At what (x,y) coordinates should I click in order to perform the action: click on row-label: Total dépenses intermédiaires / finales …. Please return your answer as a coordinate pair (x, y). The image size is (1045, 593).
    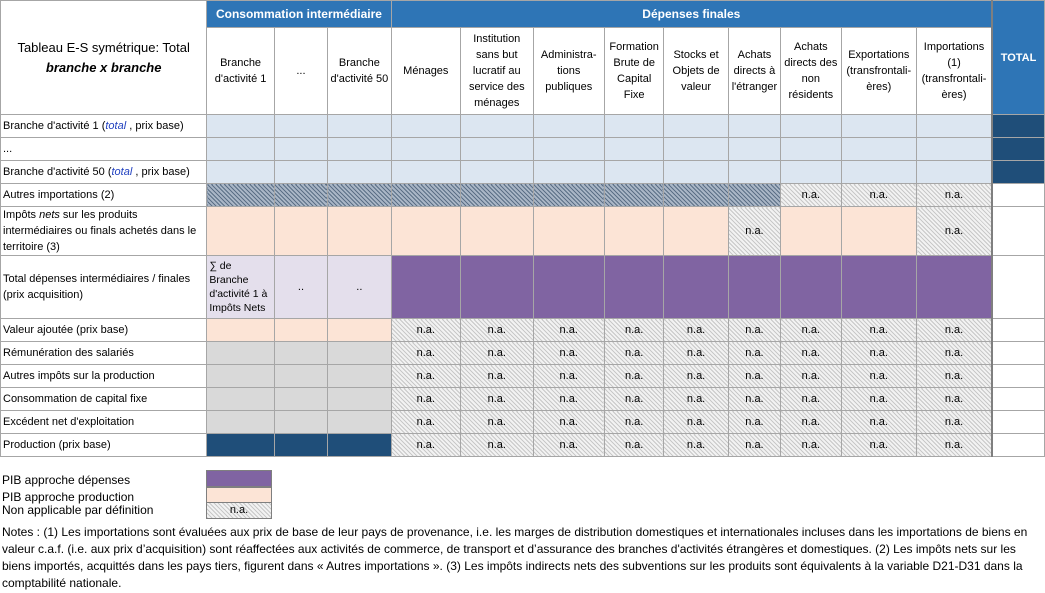
    Looking at the image, I should click on (104, 287).